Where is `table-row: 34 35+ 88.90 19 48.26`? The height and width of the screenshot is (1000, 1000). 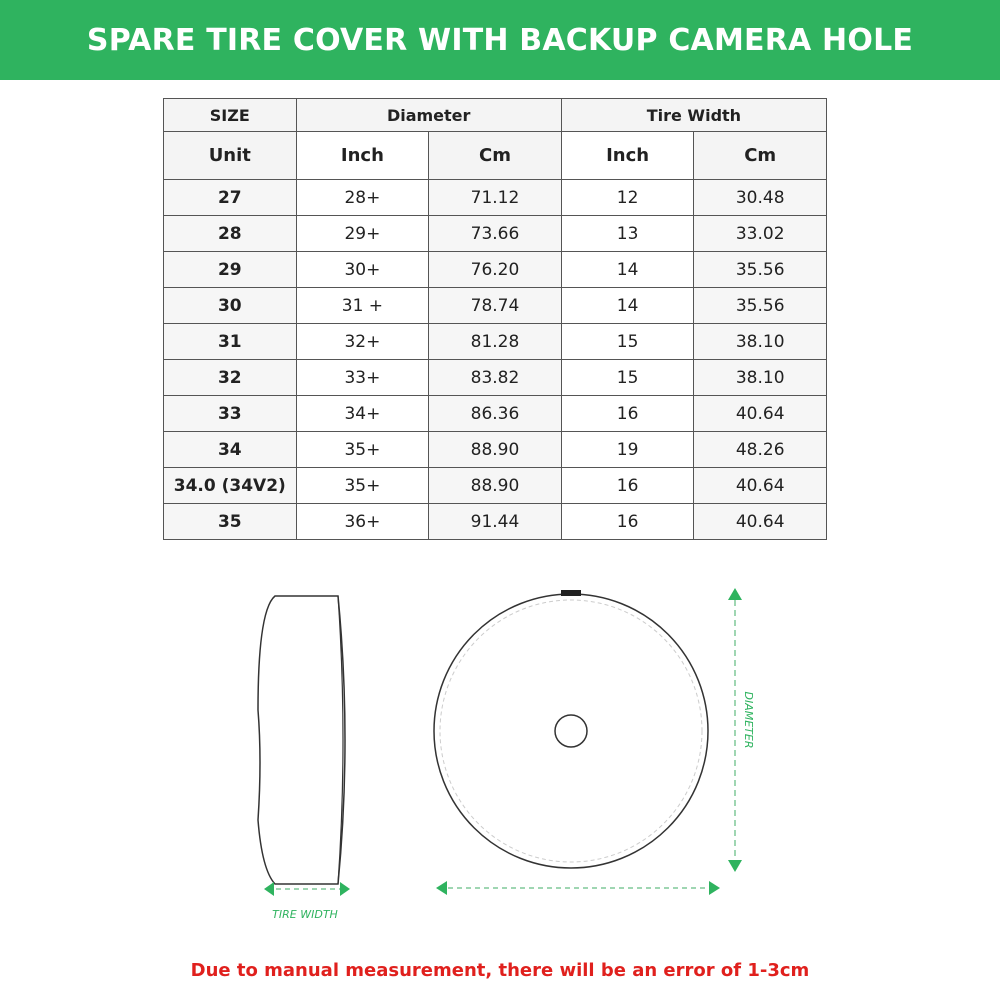
table-row: 34 35+ 88.90 19 48.26 is located at coordinates (495, 449).